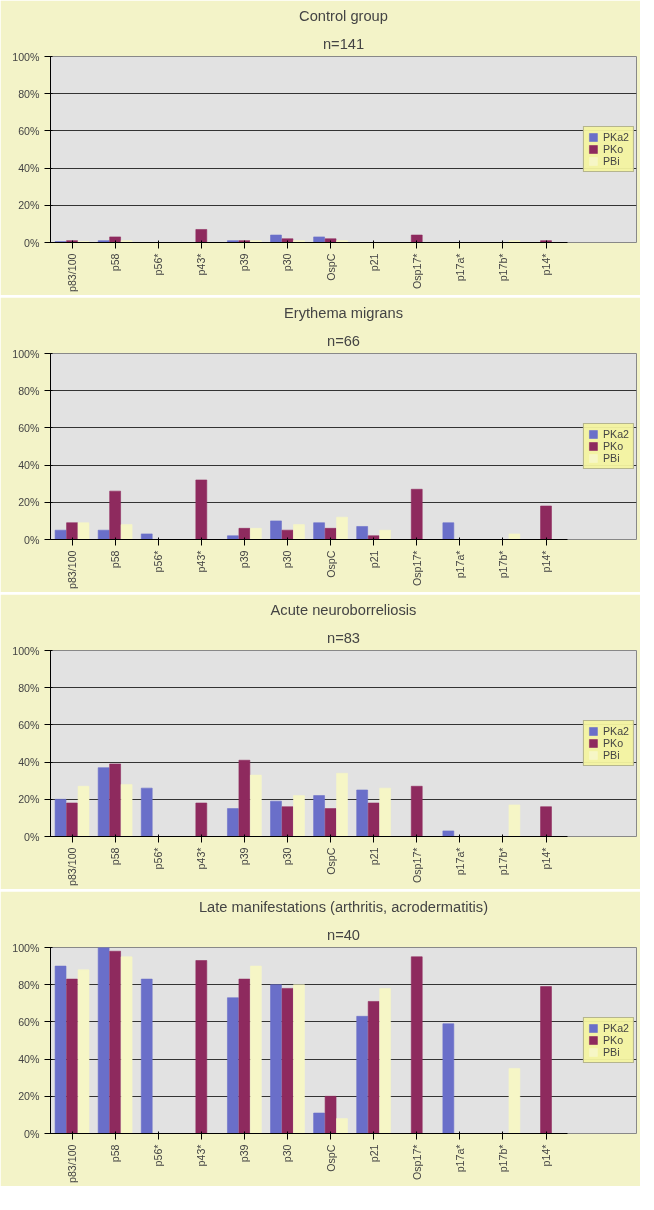 This screenshot has height=1210, width=654. Describe the element at coordinates (343, 906) in the screenshot. I see `chart-title: Late manifestations (arthritis, acrodermatitis)` at that location.